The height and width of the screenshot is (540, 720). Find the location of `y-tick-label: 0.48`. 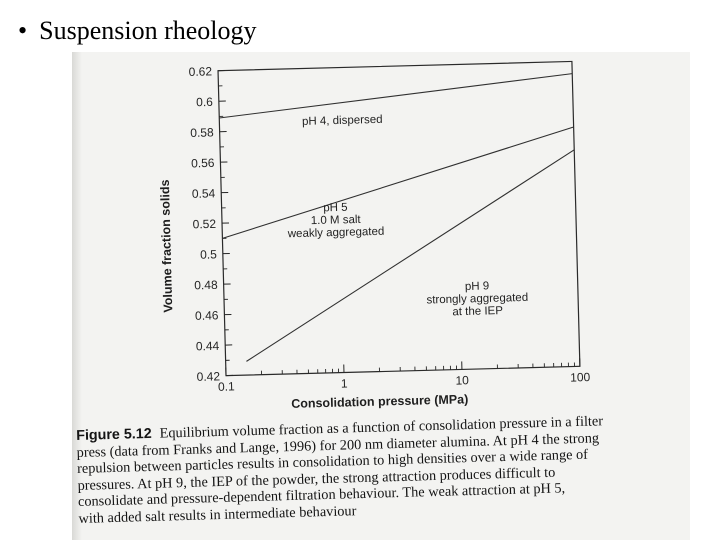

y-tick-label: 0.48 is located at coordinates (206, 285).